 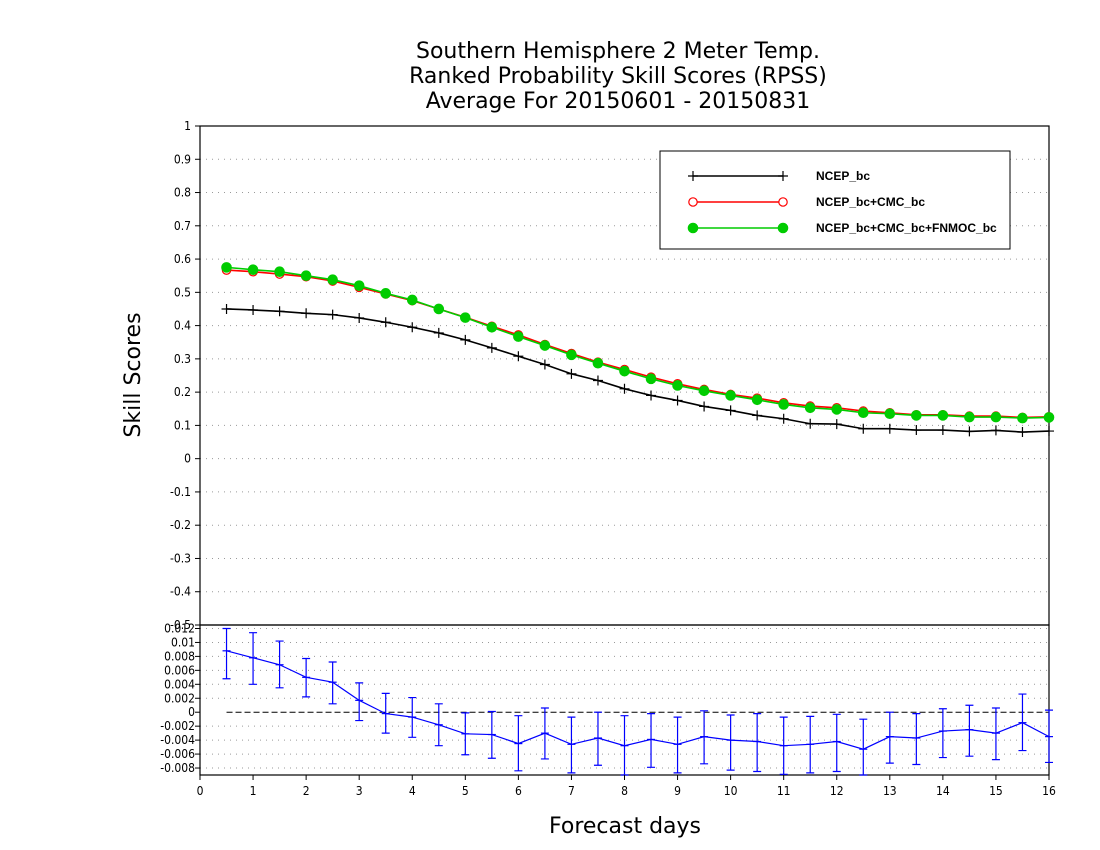 I want to click on x-tick-label: 1, so click(x=253, y=791).